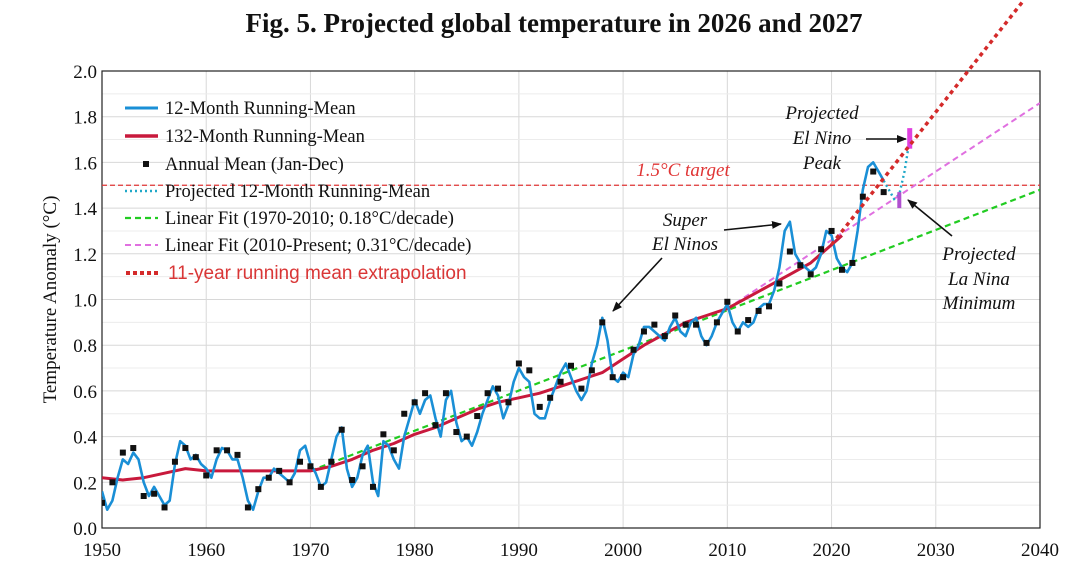 The width and height of the screenshot is (1074, 574). What do you see at coordinates (102, 550) in the screenshot?
I see `x-tick-label: 1950` at bounding box center [102, 550].